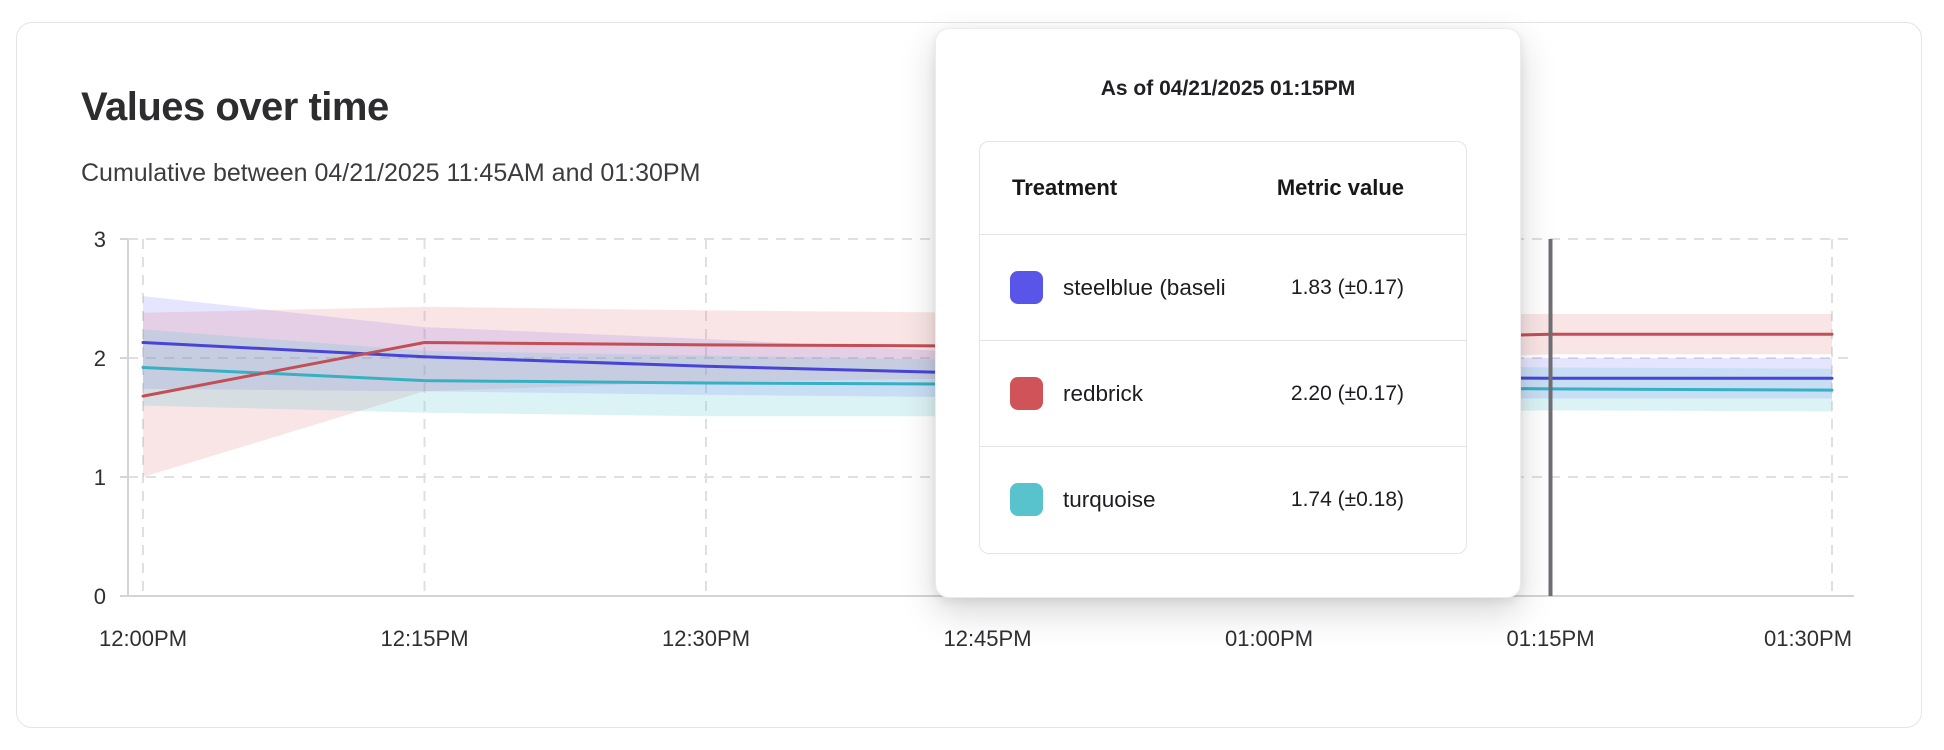  I want to click on svg-text: 2, so click(100, 358).